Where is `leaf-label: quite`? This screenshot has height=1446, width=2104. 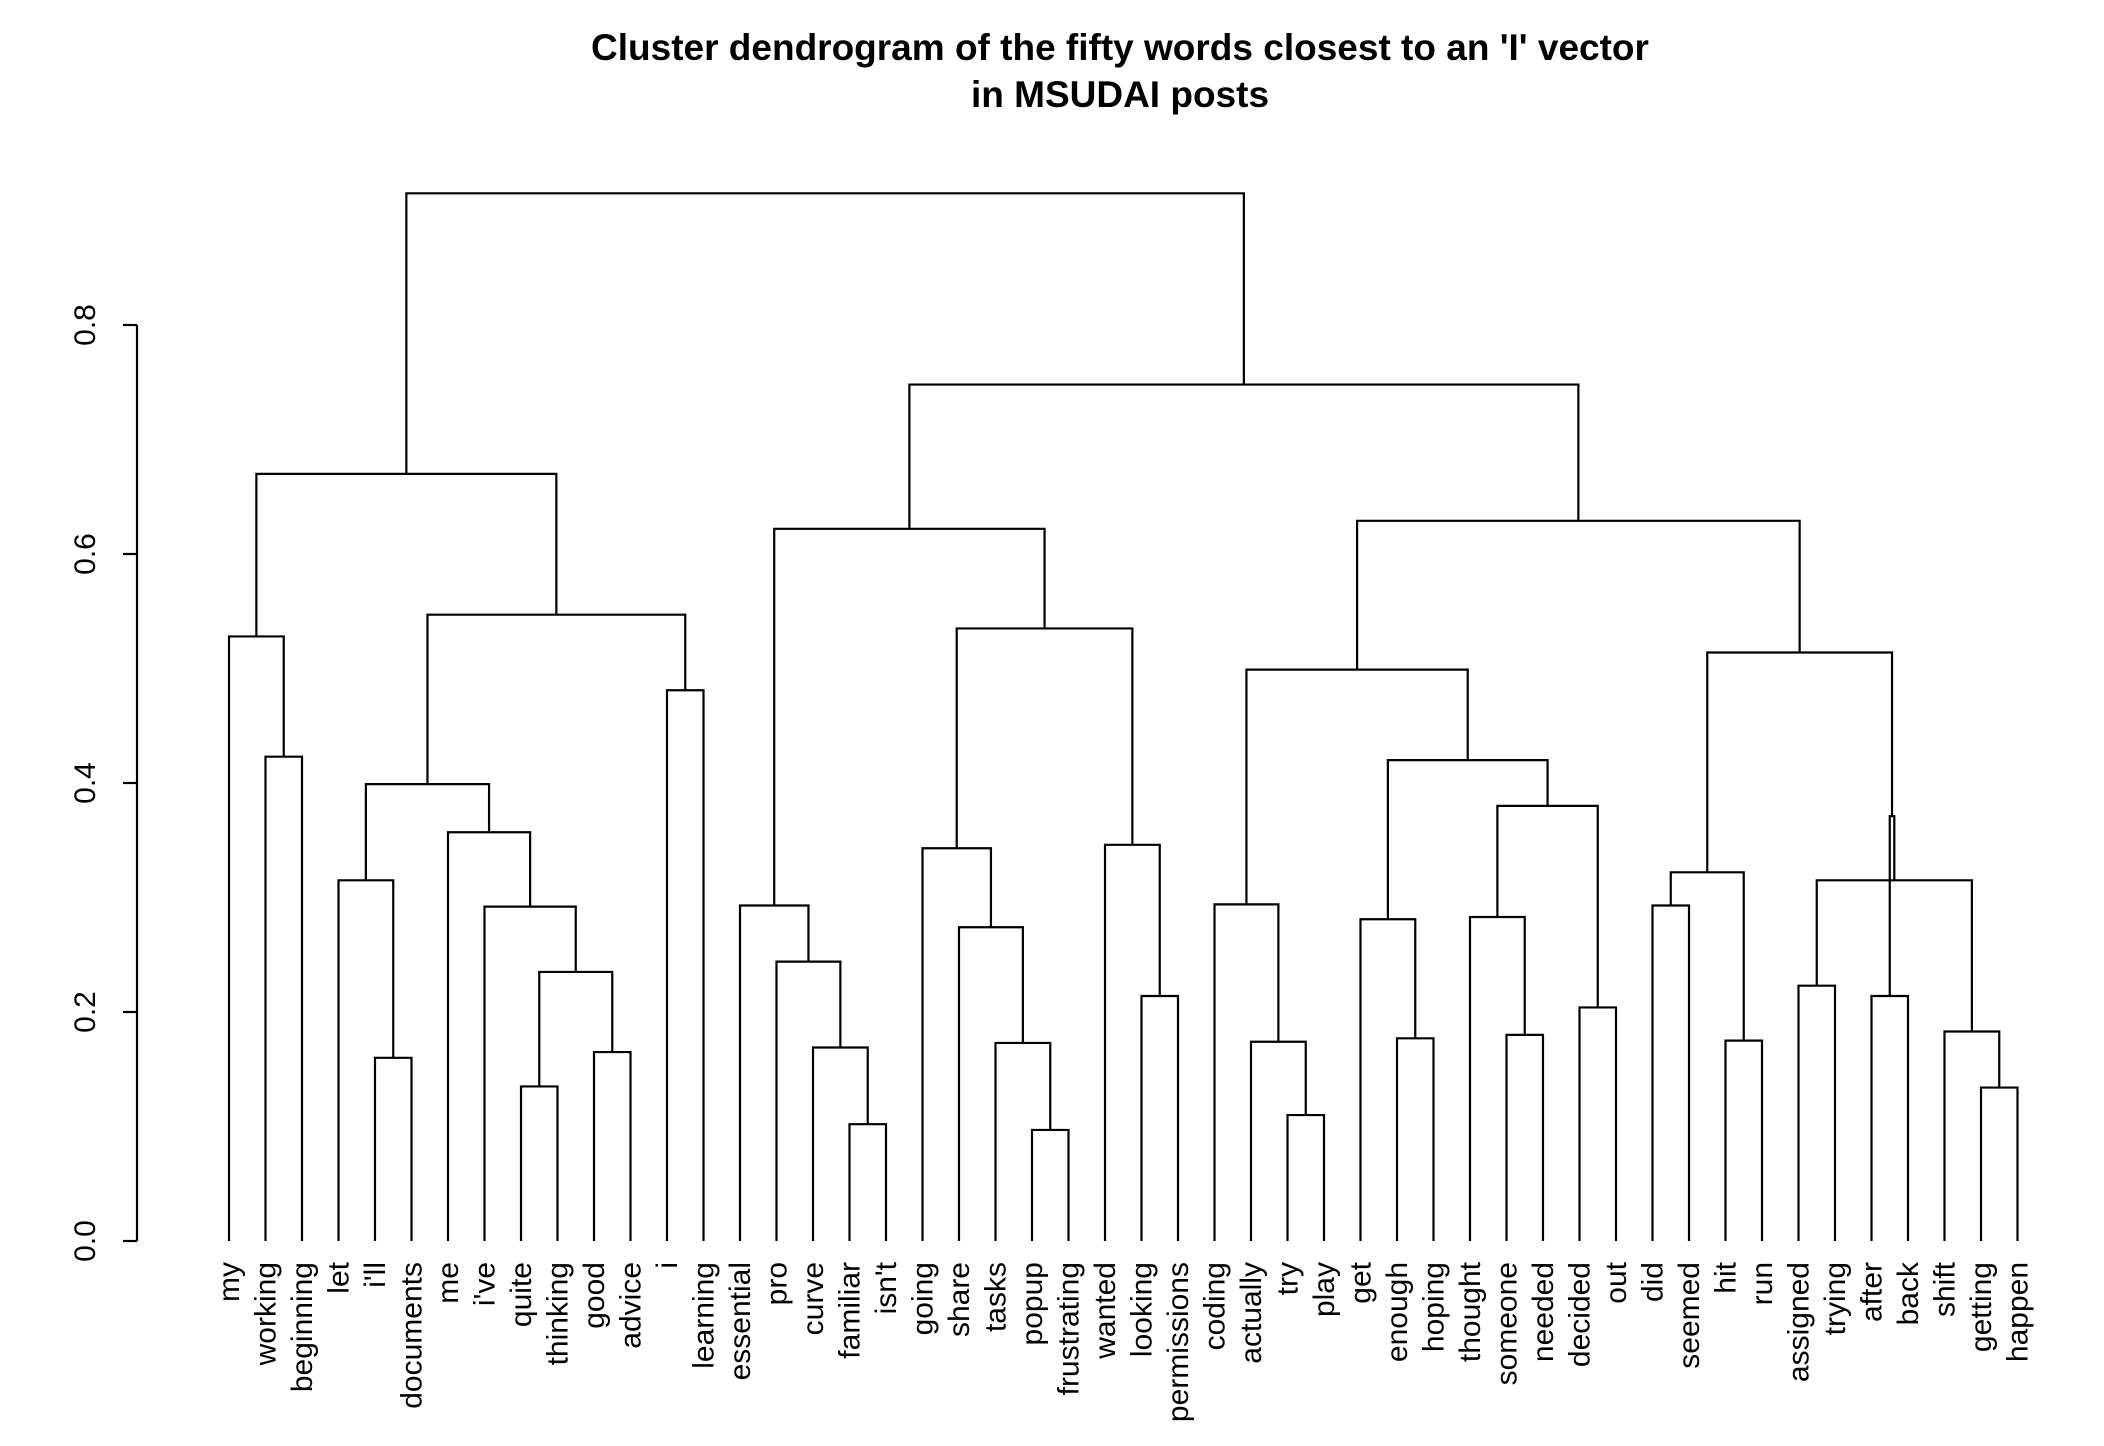 leaf-label: quite is located at coordinates (521, 1294).